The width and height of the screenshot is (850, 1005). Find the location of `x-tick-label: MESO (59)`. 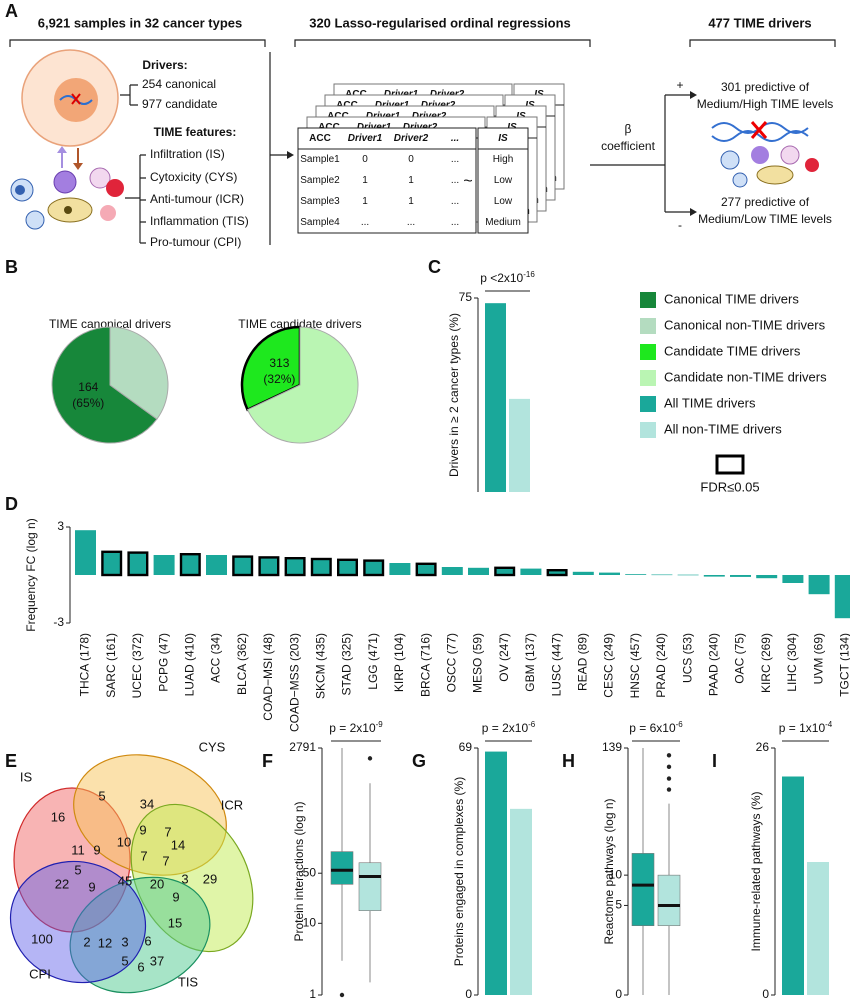

x-tick-label: MESO (59) is located at coordinates (478, 663).